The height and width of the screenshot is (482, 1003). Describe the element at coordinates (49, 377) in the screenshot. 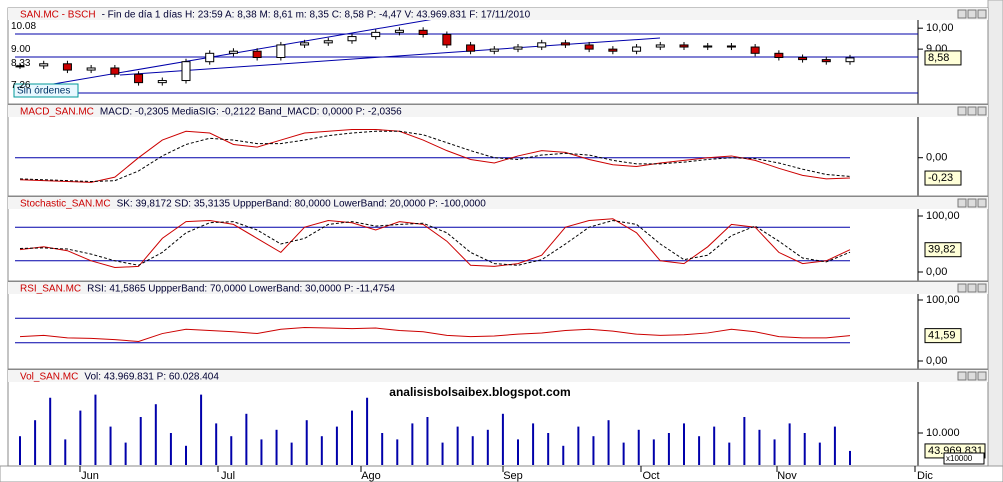

I see `panel-name: Vol_SAN.MC` at that location.